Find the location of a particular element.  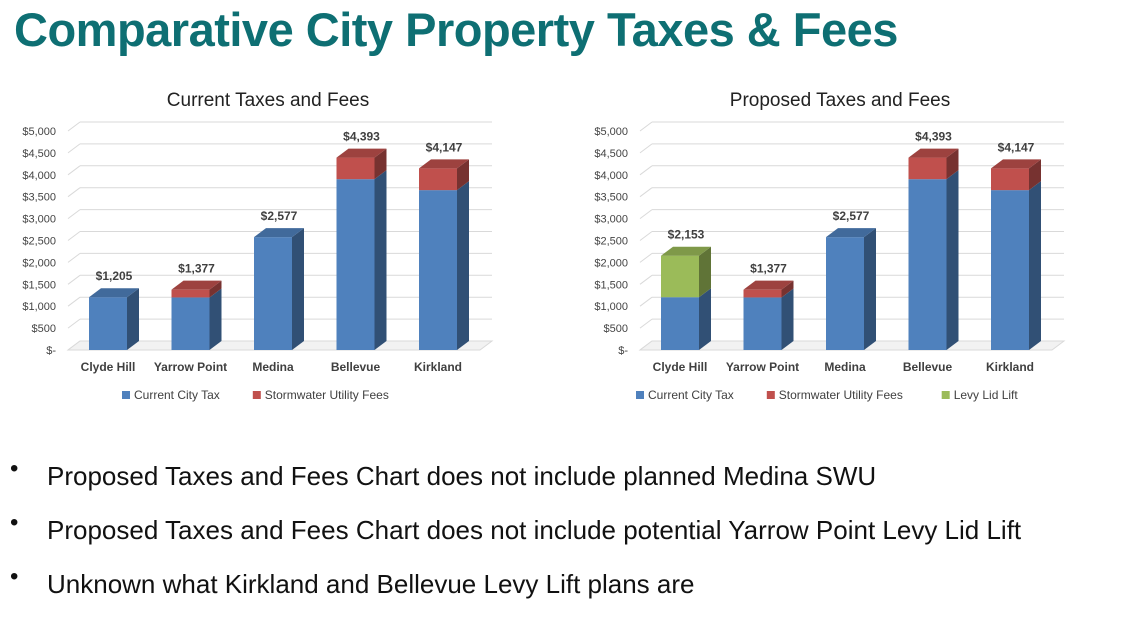

bar-stormwater-utility-fees-kirkland is located at coordinates (444, 175).